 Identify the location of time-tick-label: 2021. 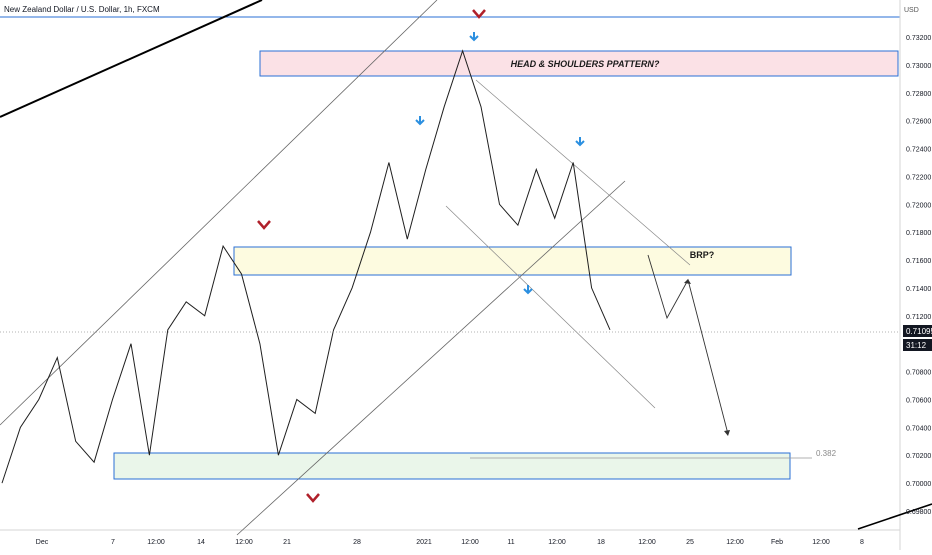
(424, 542).